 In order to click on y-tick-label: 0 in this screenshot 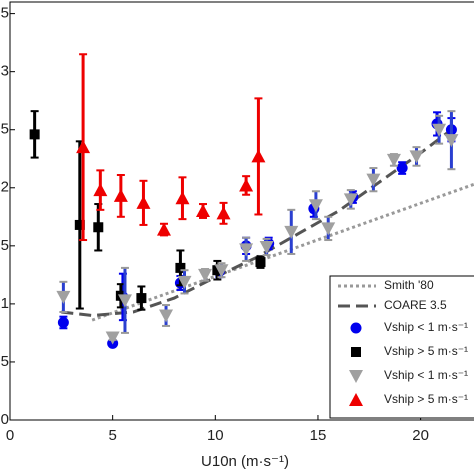, I will do `click(5, 419)`.